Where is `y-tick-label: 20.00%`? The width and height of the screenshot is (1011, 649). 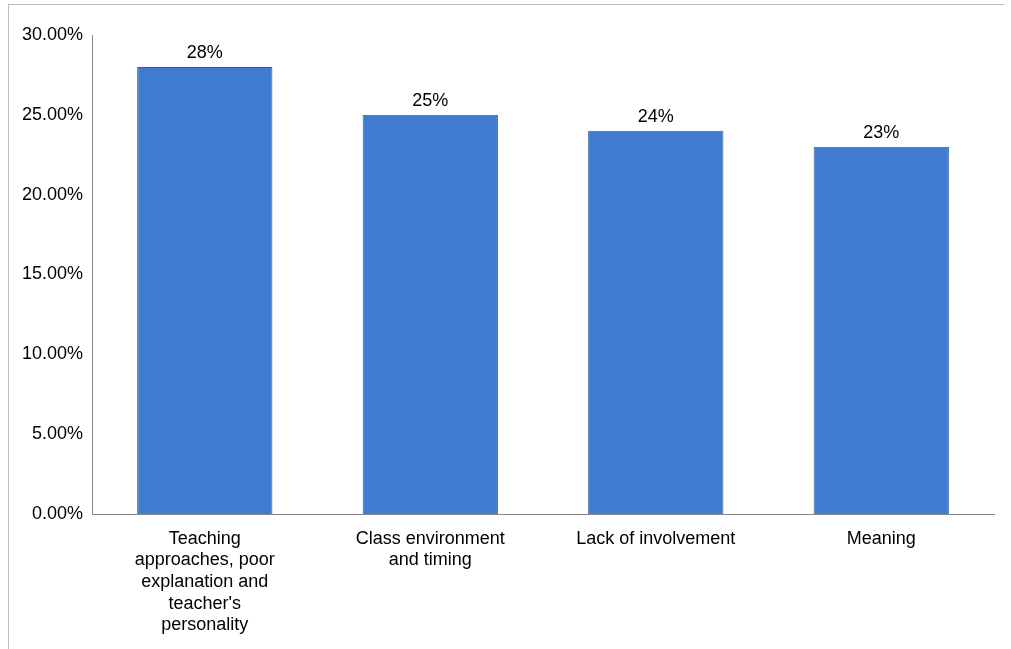 y-tick-label: 20.00% is located at coordinates (52, 193).